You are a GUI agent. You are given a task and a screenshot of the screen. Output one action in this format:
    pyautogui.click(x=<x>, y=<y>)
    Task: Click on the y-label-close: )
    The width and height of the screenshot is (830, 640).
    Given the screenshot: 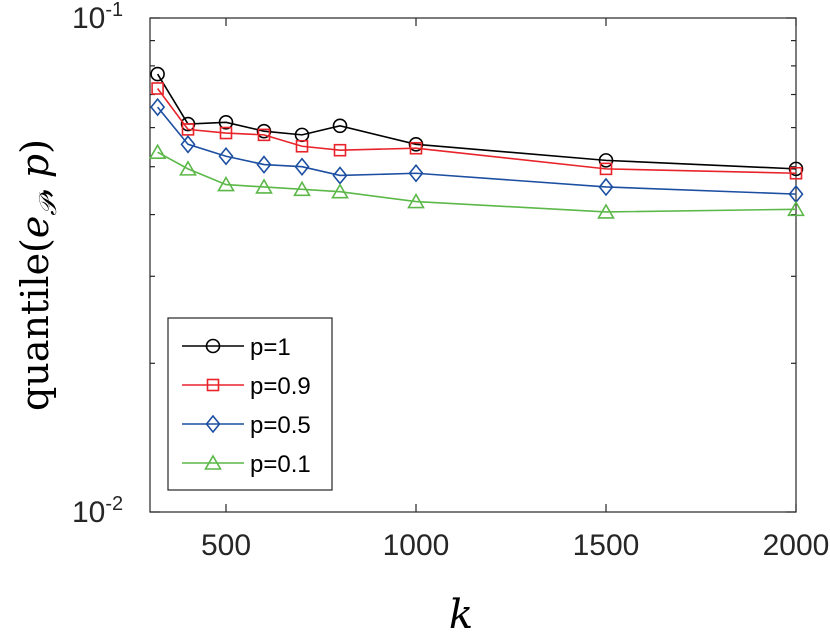 What is the action you would take?
    pyautogui.click(x=35, y=146)
    